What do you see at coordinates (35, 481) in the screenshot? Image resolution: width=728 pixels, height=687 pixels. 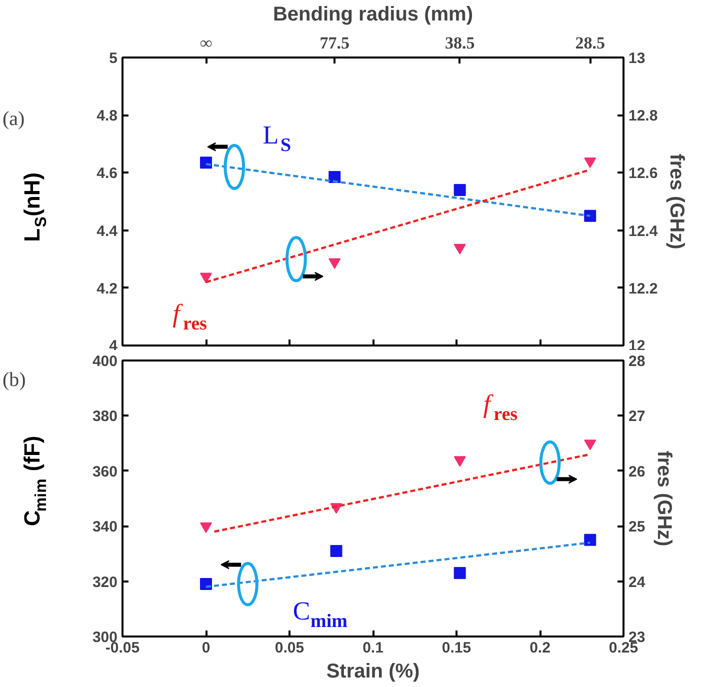 I see `y-axis-title: Cmim (fF)` at bounding box center [35, 481].